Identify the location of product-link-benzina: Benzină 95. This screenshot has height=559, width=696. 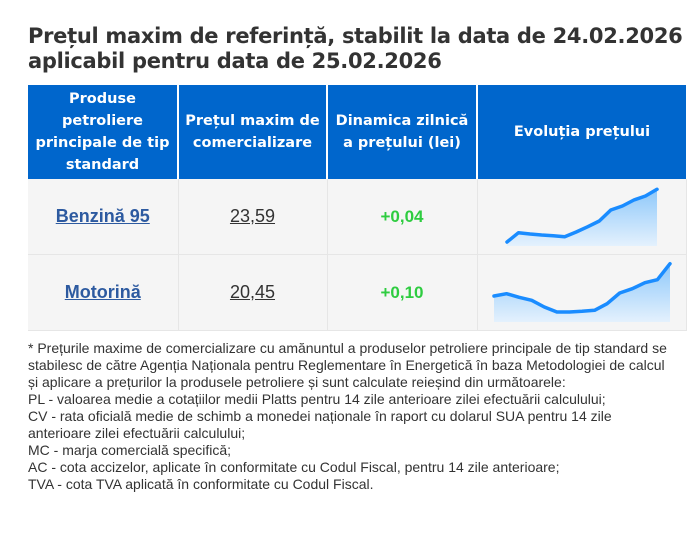
(102, 216).